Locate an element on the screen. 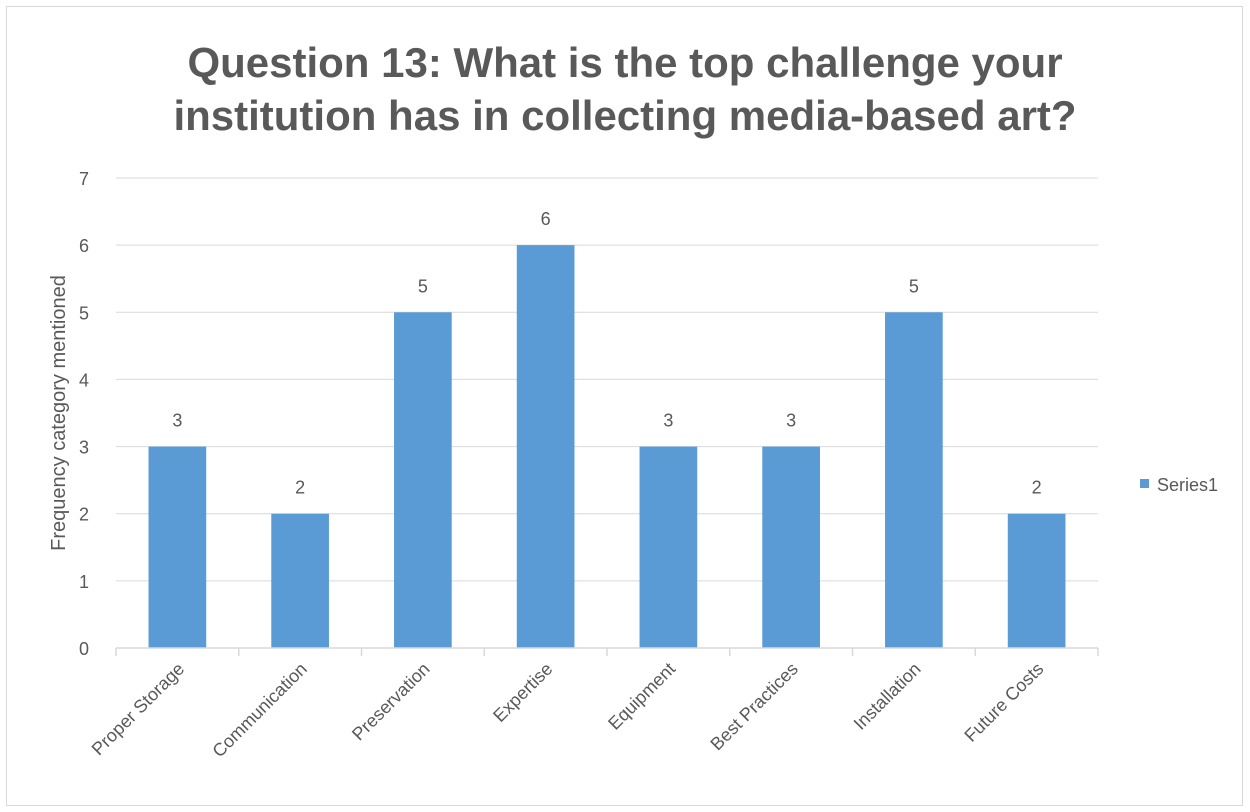 The image size is (1250, 812). x-axis is located at coordinates (607, 651).